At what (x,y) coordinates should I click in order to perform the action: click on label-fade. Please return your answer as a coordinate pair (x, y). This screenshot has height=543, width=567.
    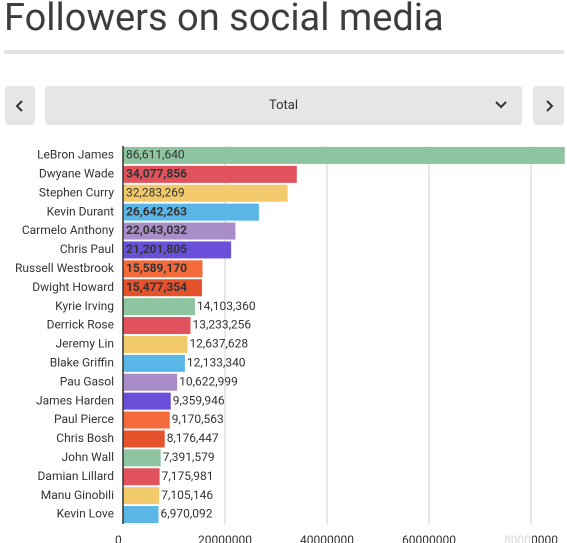
    Looking at the image, I should click on (497, 536).